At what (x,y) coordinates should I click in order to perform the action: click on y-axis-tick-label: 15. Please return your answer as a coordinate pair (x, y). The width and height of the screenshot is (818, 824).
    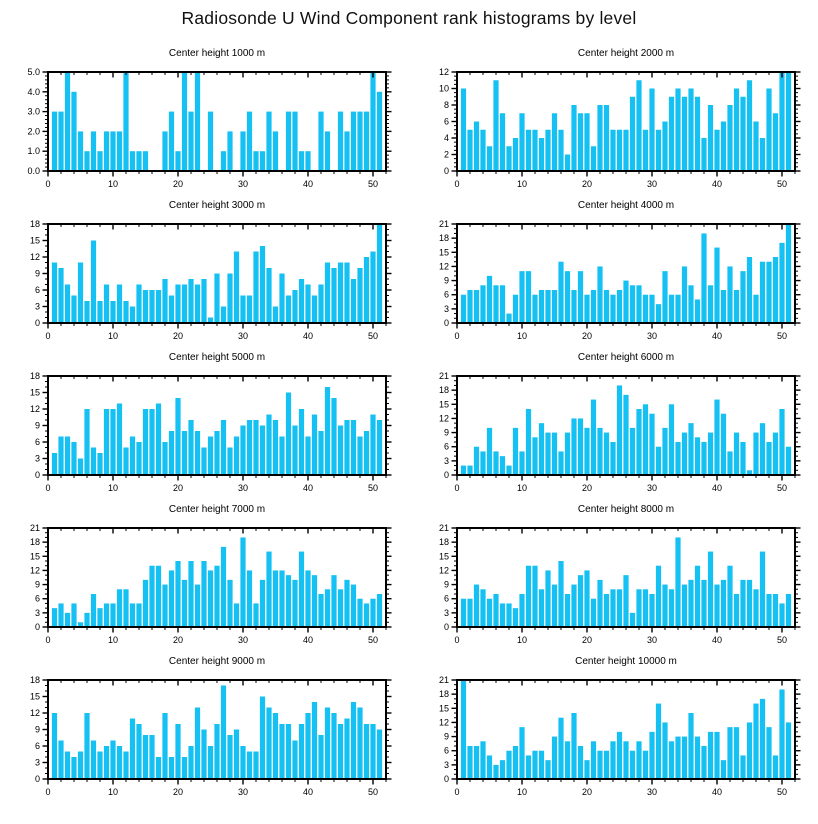
    Looking at the image, I should click on (444, 404).